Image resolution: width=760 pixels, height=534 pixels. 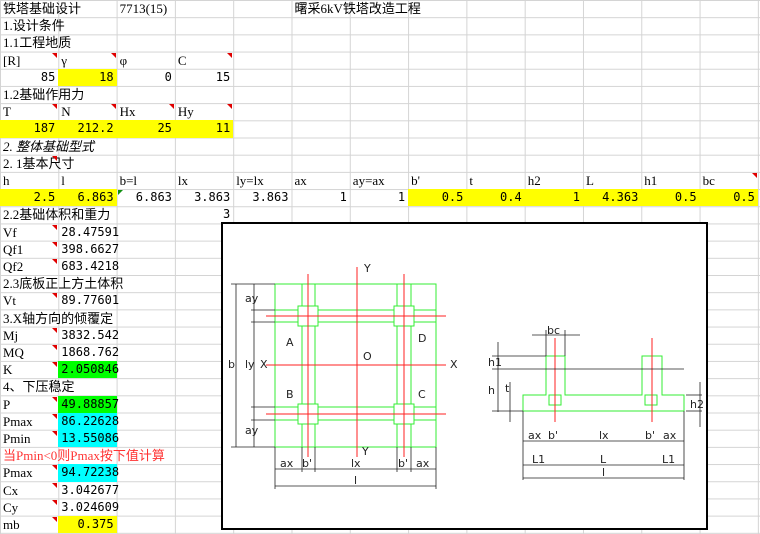 I want to click on cell-label: h2, so click(x=534, y=180).